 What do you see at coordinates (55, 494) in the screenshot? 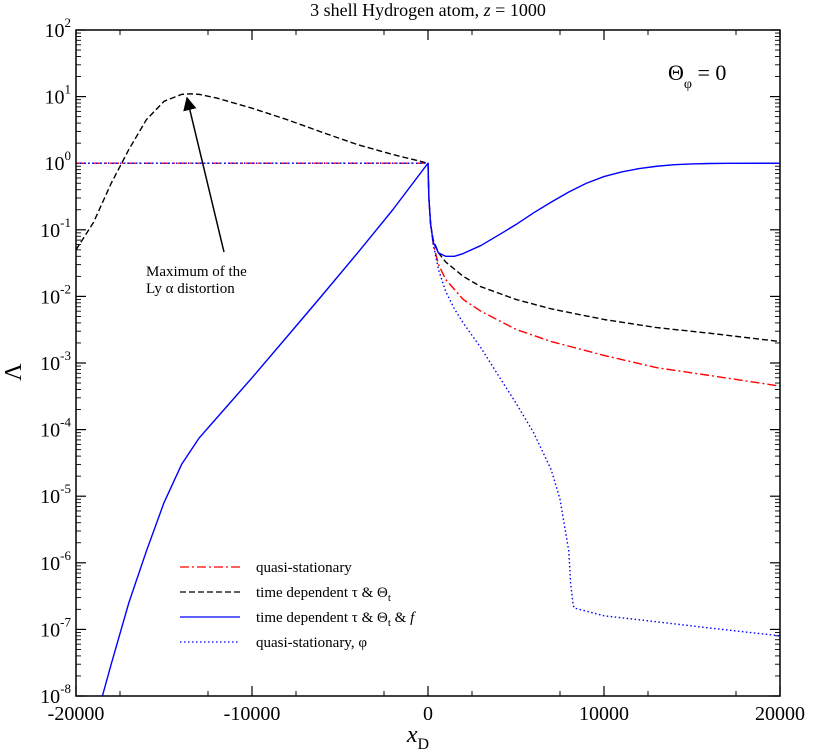
I see `y-tick-label: 10⁻⁵` at bounding box center [55, 494].